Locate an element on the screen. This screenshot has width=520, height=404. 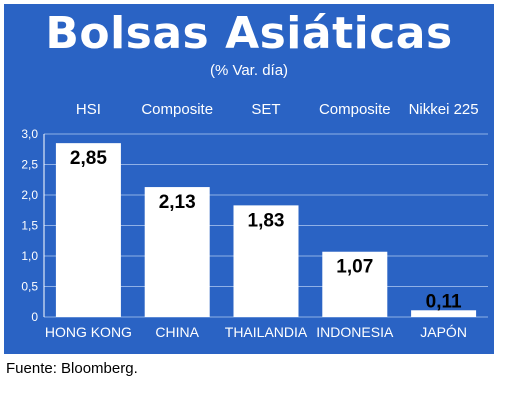
chart-subtitle: (% Var. día) is located at coordinates (249, 70).